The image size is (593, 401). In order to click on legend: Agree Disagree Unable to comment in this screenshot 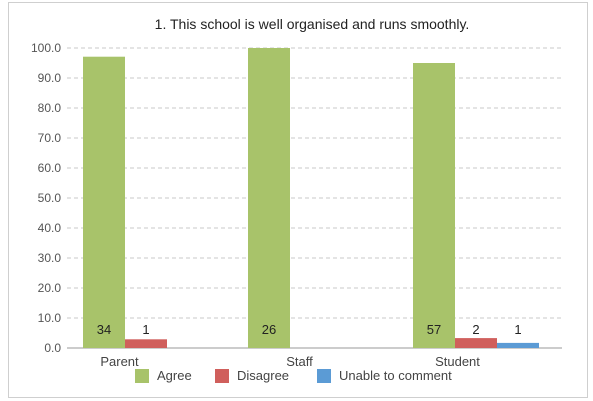, I will do `click(293, 375)`.